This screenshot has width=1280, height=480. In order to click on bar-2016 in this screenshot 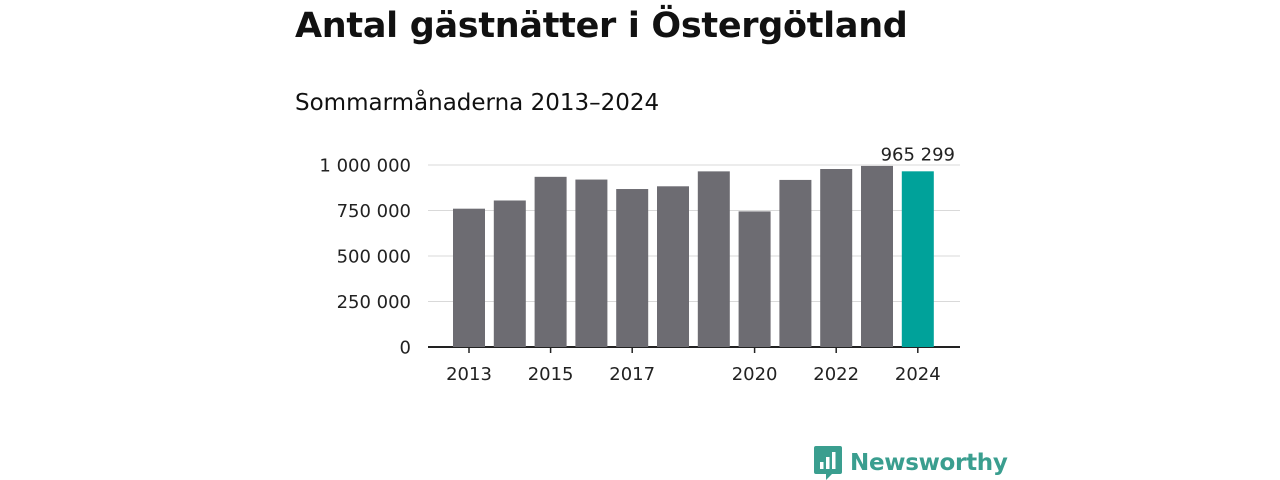, I will do `click(591, 263)`.